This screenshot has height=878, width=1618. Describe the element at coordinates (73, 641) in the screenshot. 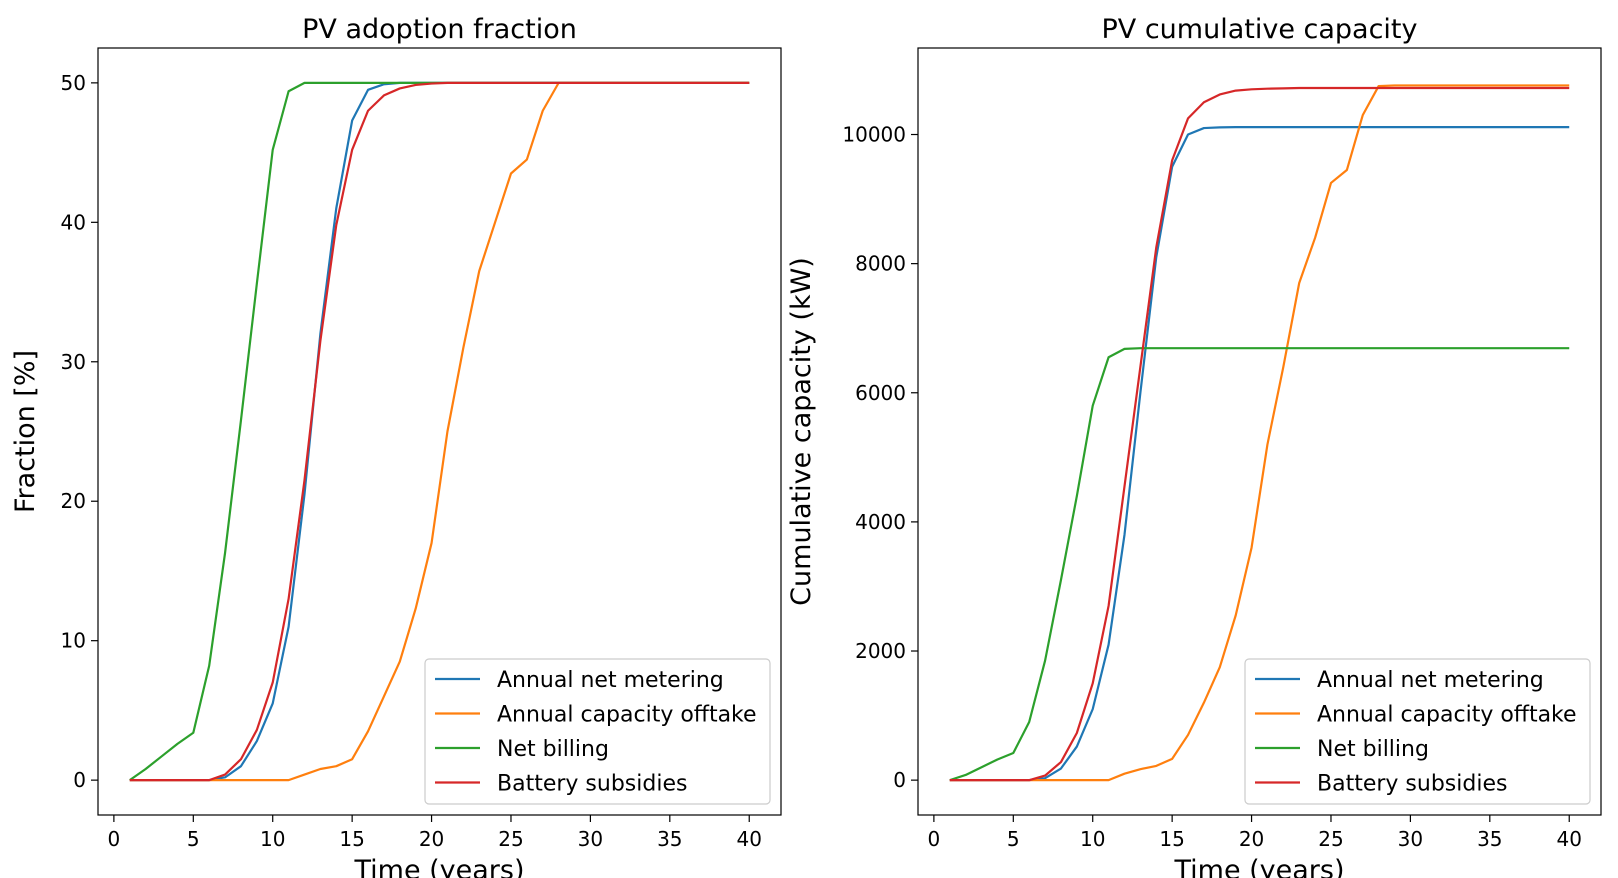

I see `y-tick-label: 10` at that location.